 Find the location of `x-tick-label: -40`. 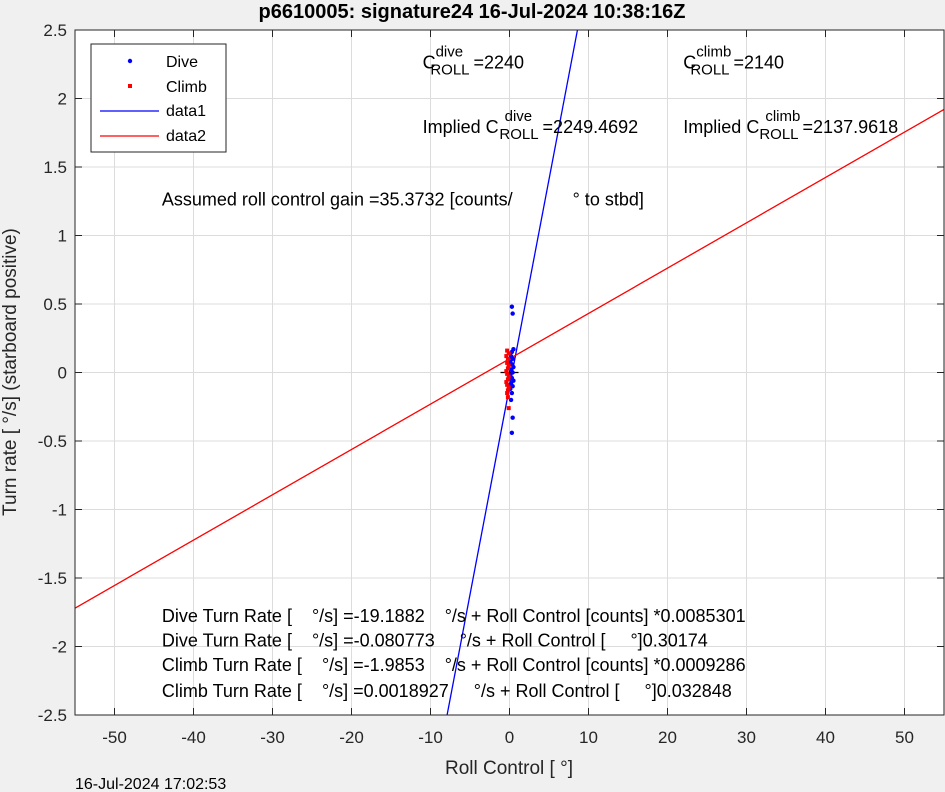

x-tick-label: -40 is located at coordinates (193, 737).